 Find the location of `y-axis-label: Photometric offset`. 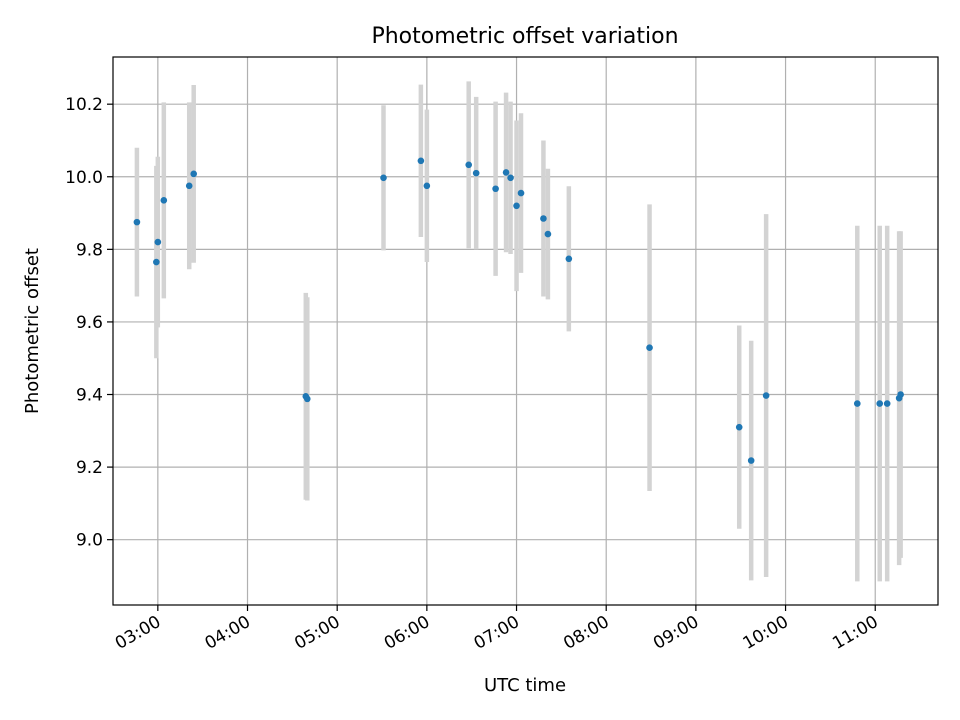

y-axis-label: Photometric offset is located at coordinates (32, 331).